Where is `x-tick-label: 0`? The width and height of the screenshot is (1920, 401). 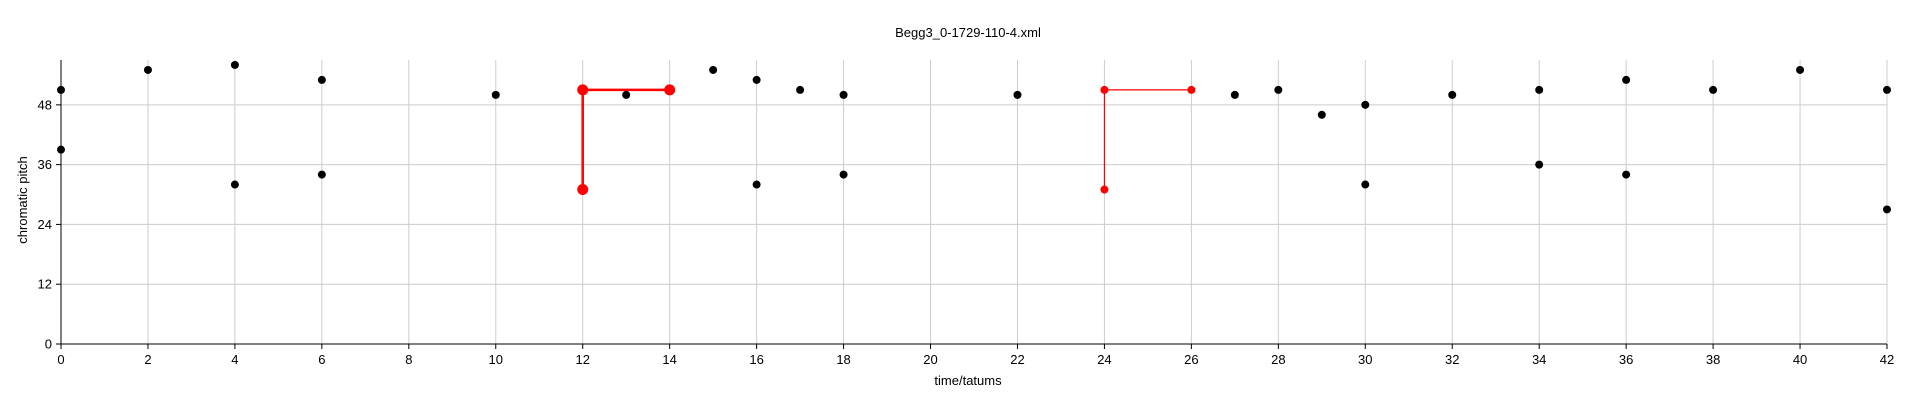
x-tick-label: 0 is located at coordinates (60, 359).